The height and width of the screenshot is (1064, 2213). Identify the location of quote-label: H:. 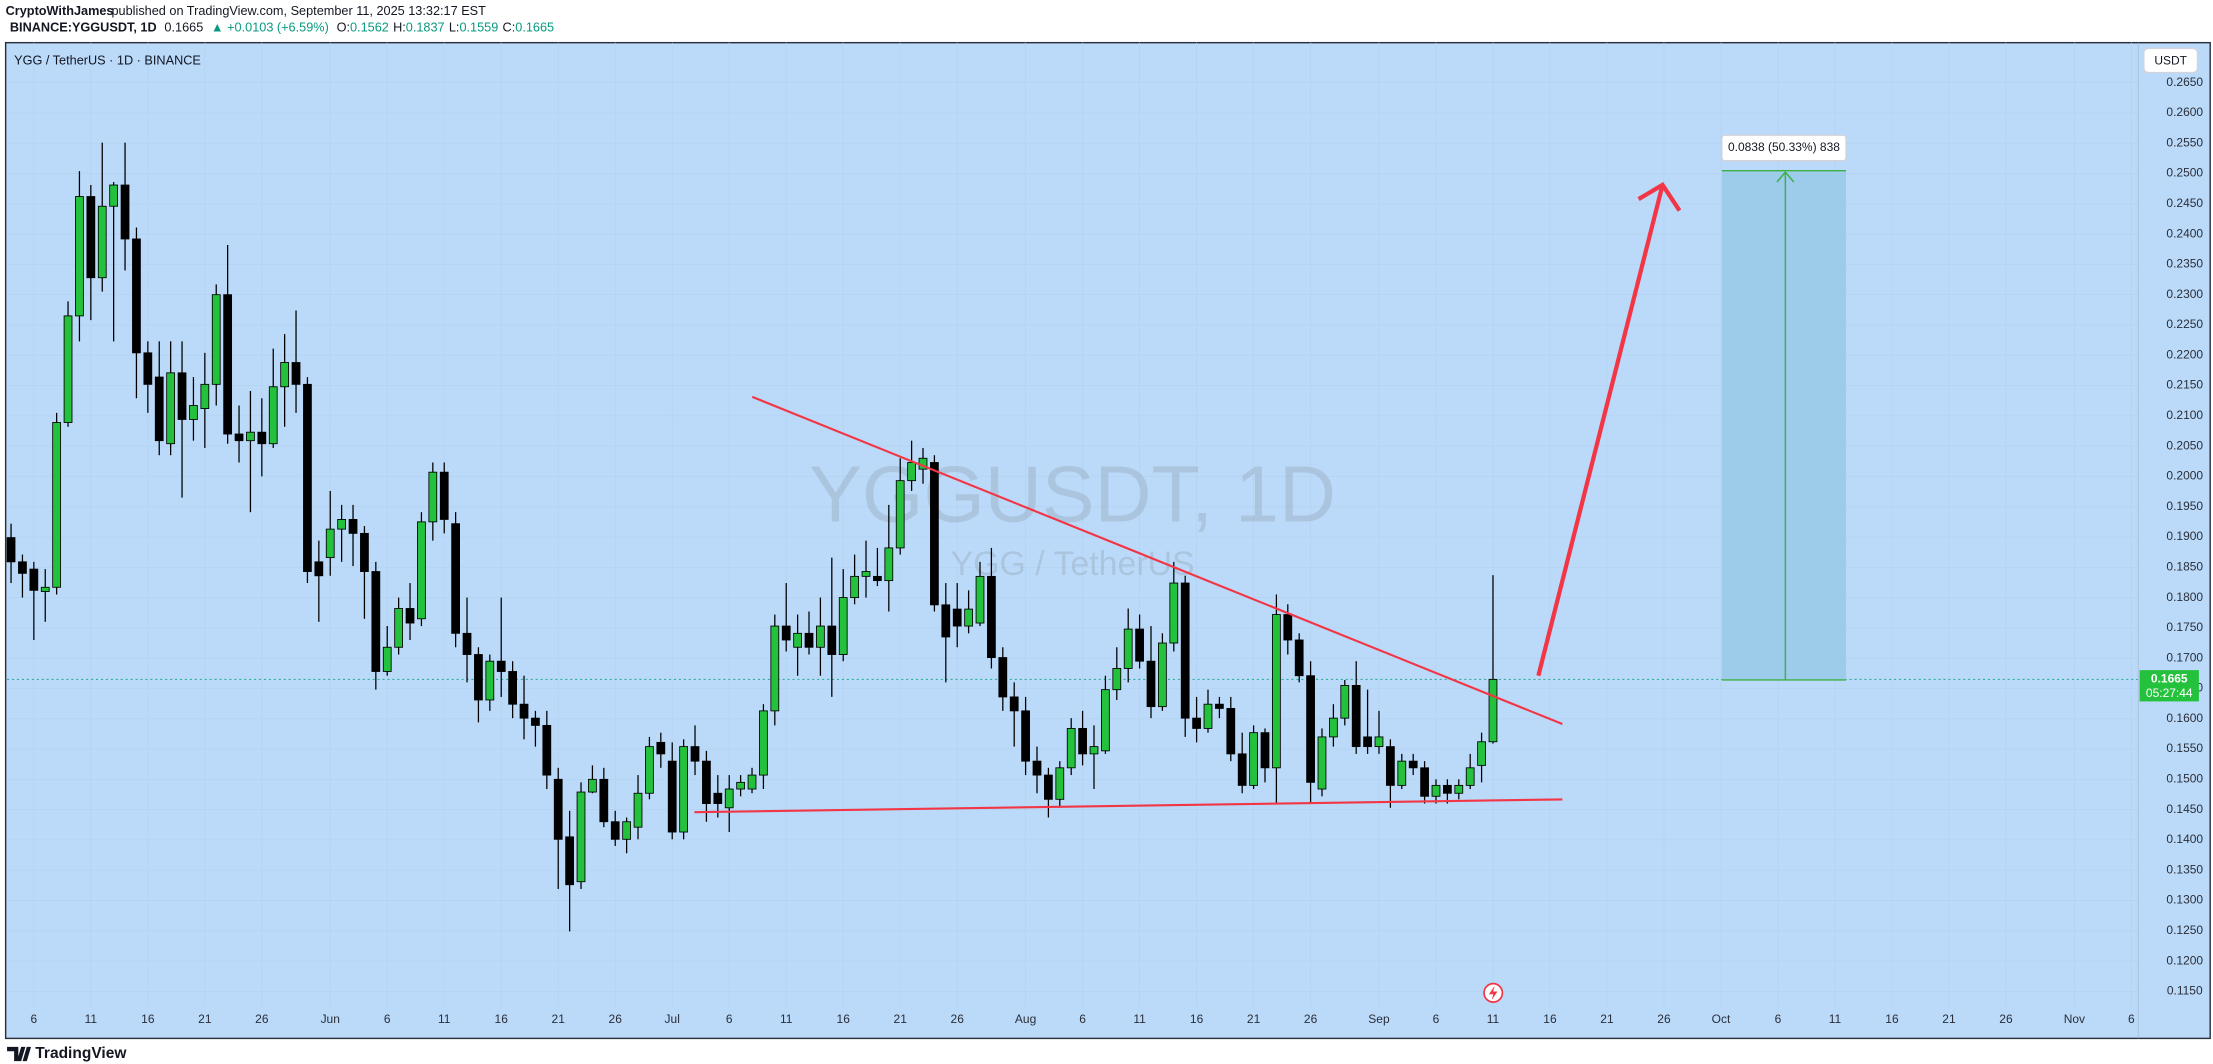
(399, 27).